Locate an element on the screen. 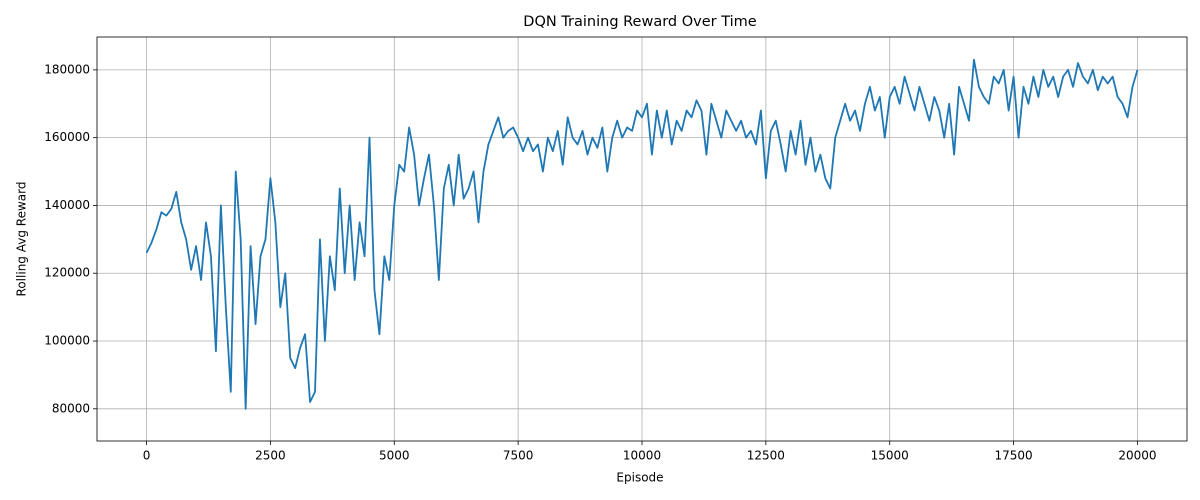  x-tick-label: 5000 is located at coordinates (394, 456).